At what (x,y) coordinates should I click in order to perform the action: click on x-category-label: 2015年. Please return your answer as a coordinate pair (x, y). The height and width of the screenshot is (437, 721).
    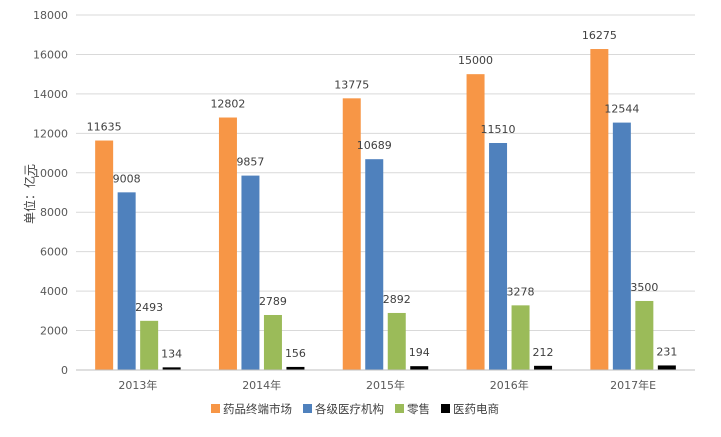
    Looking at the image, I should click on (385, 385).